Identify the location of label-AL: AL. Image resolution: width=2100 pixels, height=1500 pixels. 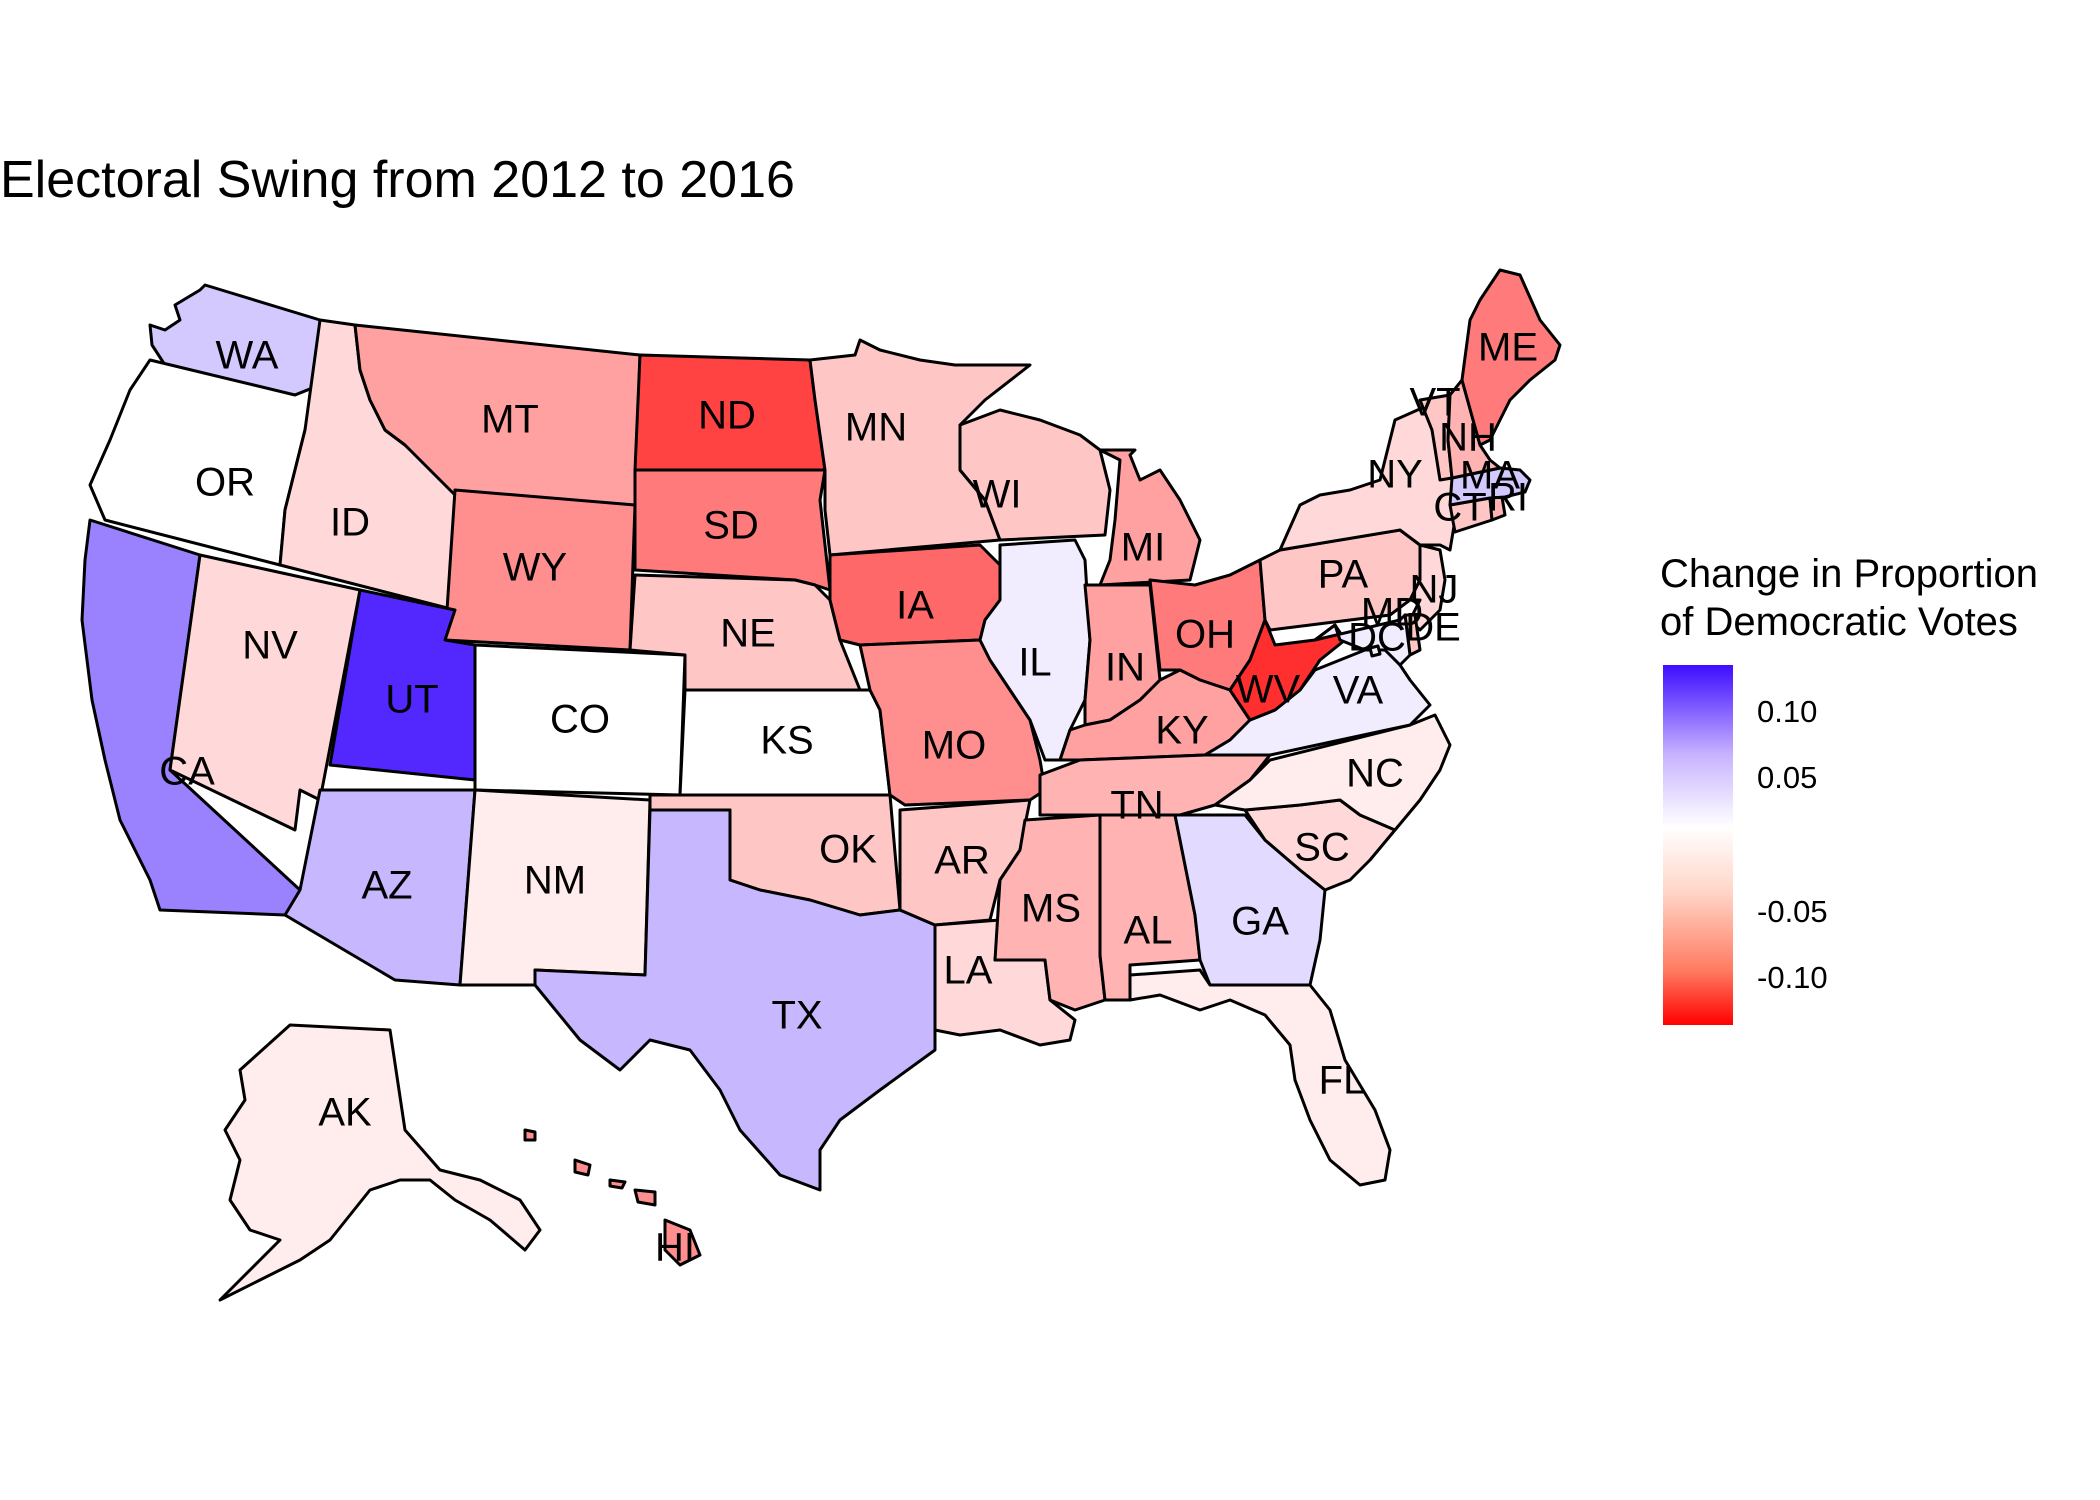
(1148, 931).